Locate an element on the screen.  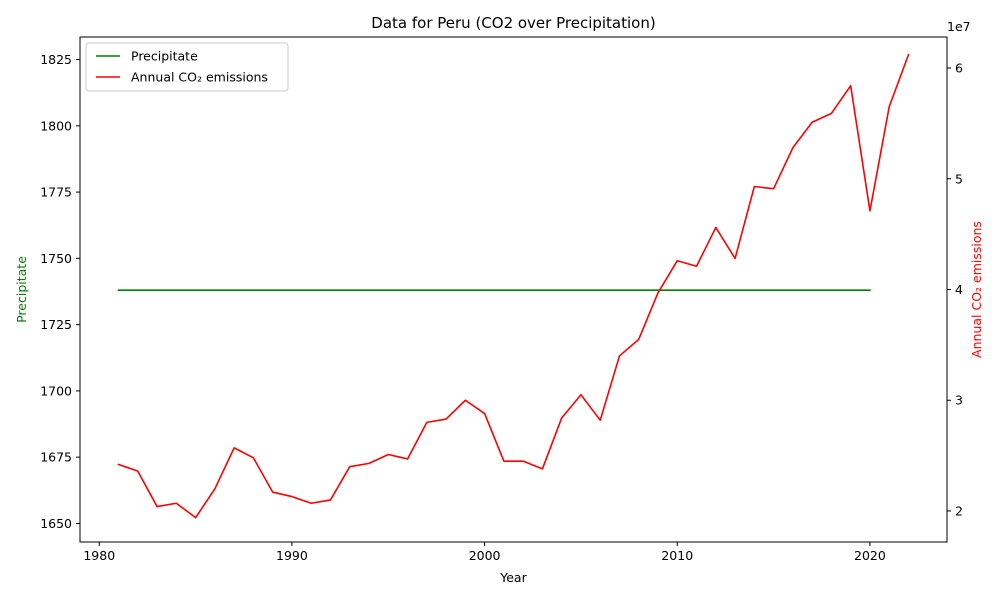
y-left-tick-label: 1750 is located at coordinates (56, 258).